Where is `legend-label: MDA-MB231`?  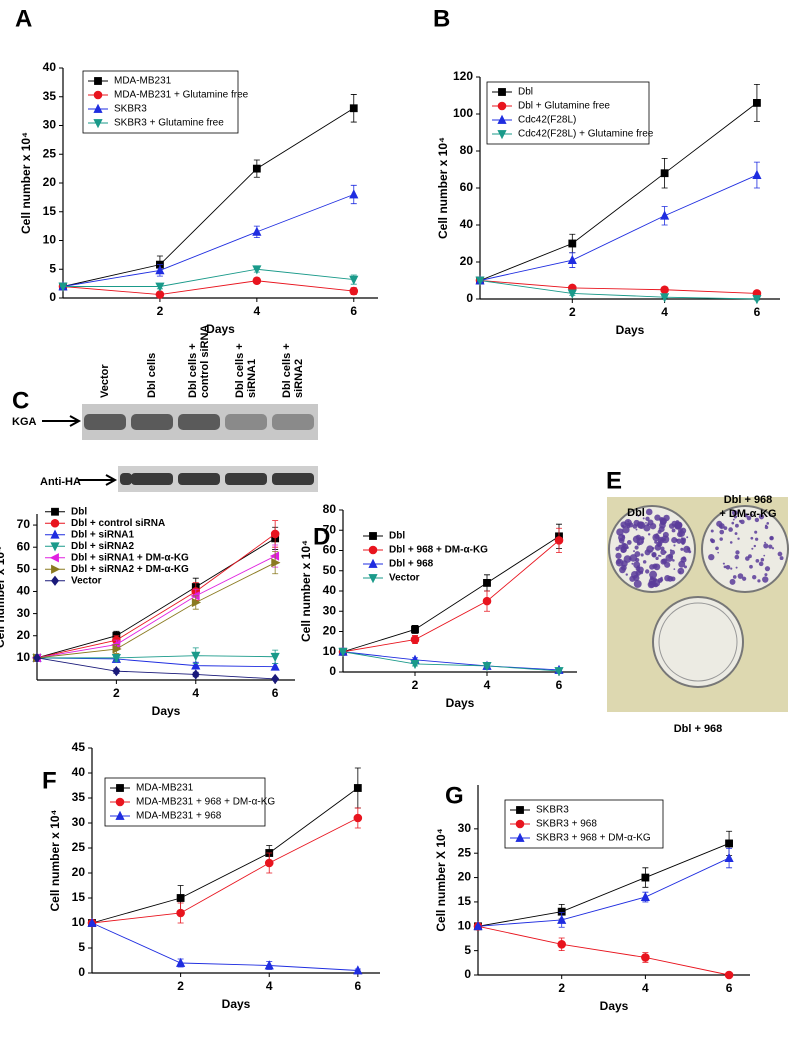 legend-label: MDA-MB231 is located at coordinates (143, 81).